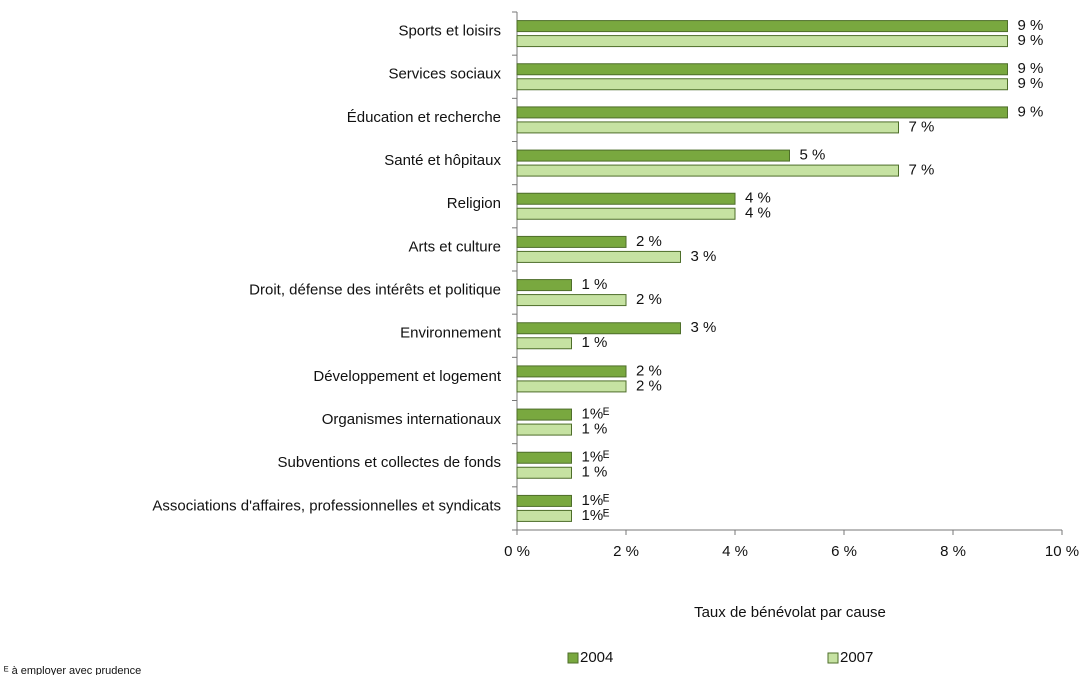  I want to click on y-tick-label: Services sociaux, so click(444, 74).